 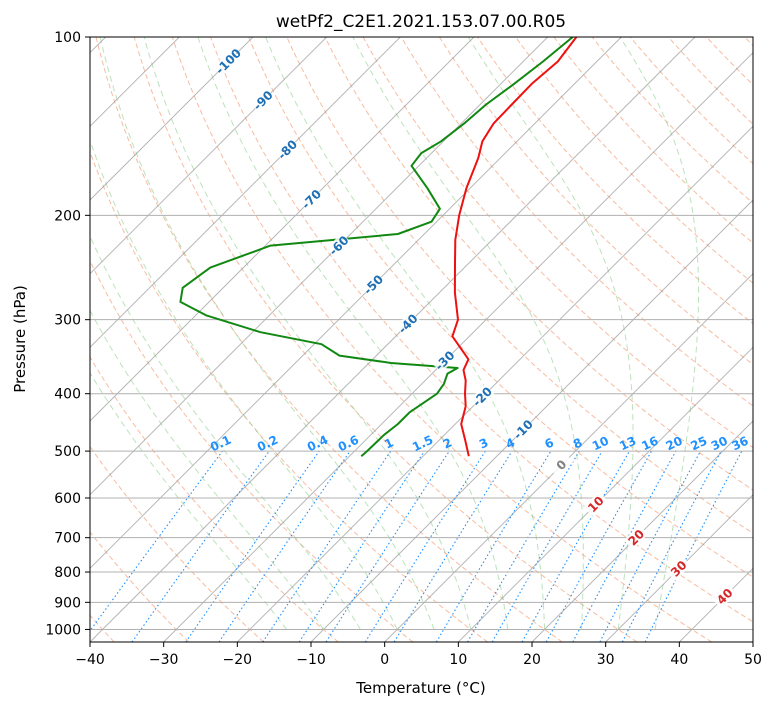 What do you see at coordinates (420, 688) in the screenshot?
I see `x-axis-label: Temperature (°C)` at bounding box center [420, 688].